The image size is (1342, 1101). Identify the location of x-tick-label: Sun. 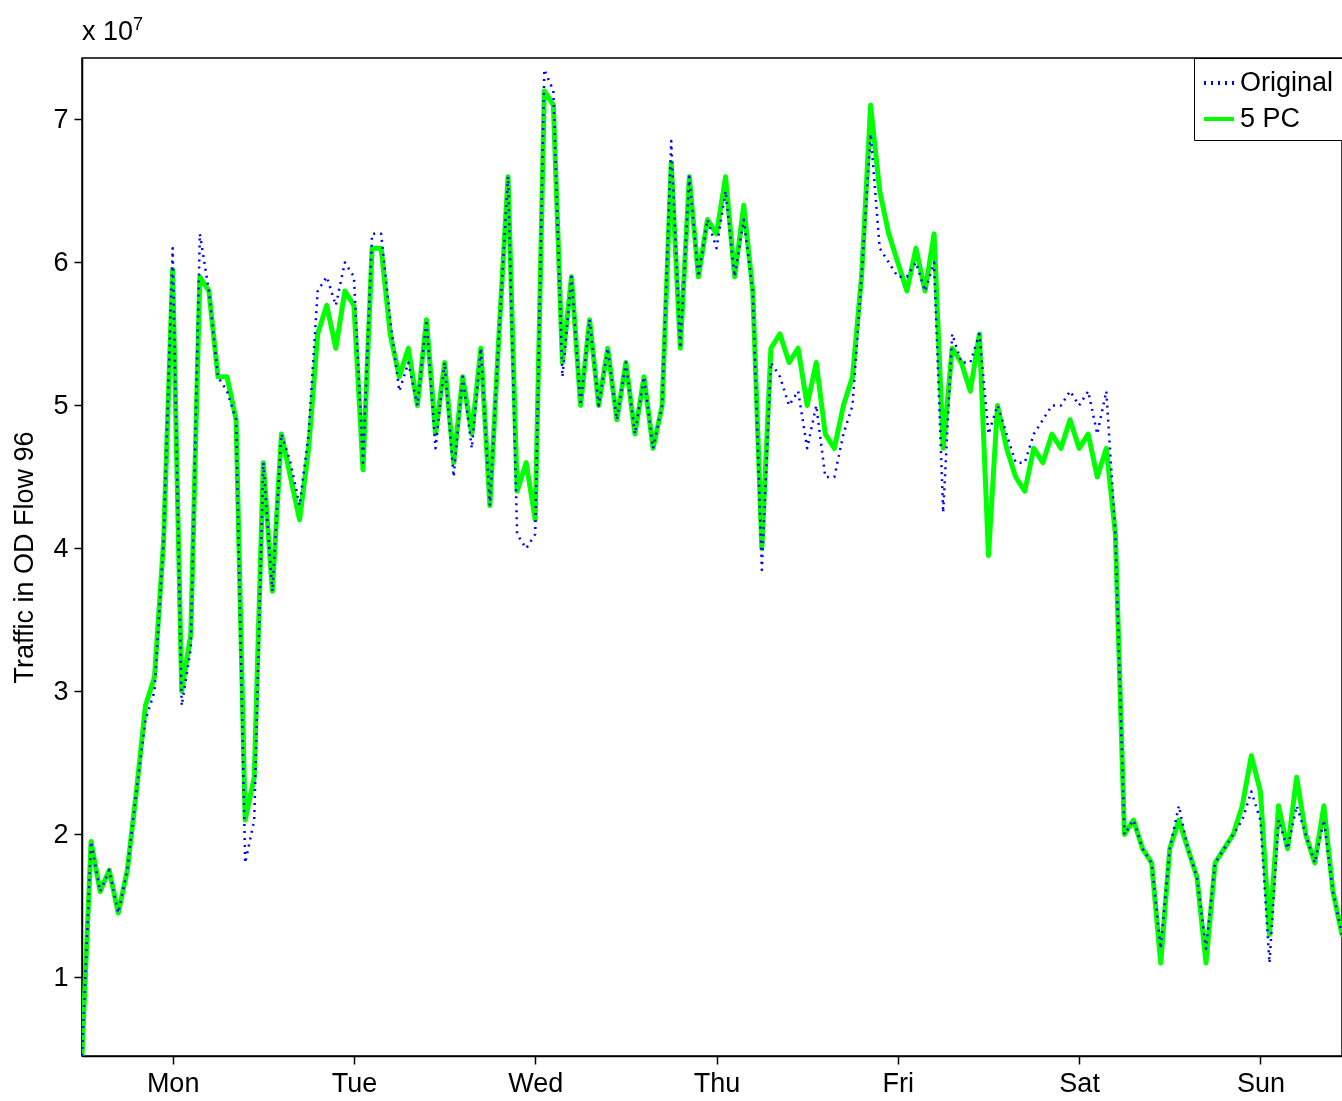
(1260, 1082).